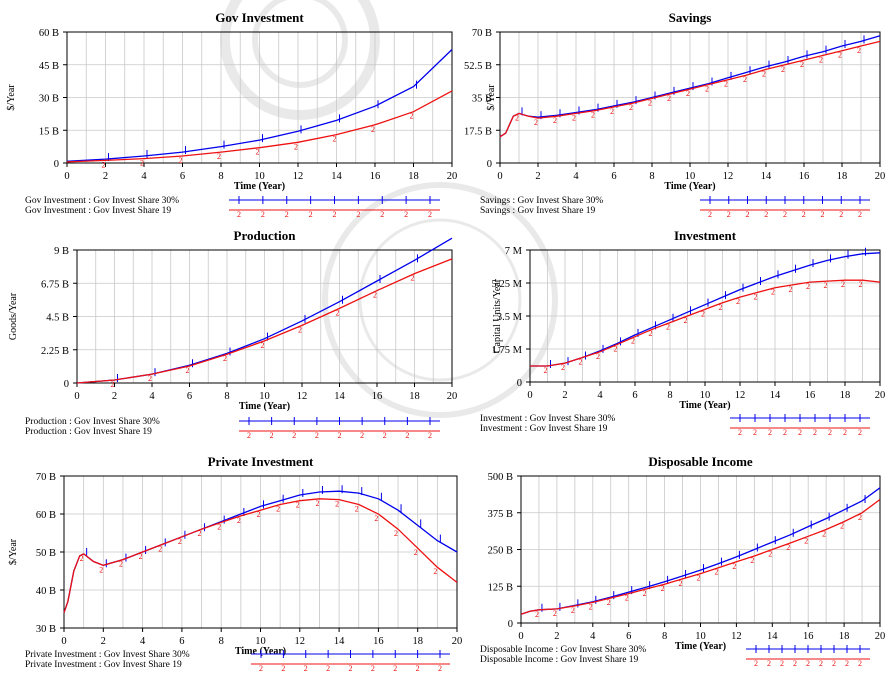  I want to click on legend-label-2: Private Investment : Gov Invest Share 19, so click(103, 665).